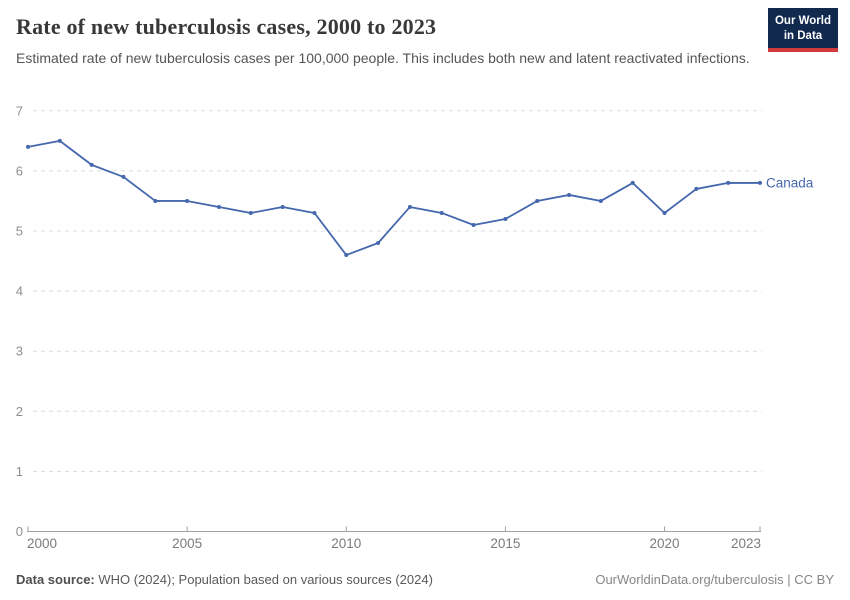  What do you see at coordinates (19, 351) in the screenshot?
I see `y-axis-tick-label: 3` at bounding box center [19, 351].